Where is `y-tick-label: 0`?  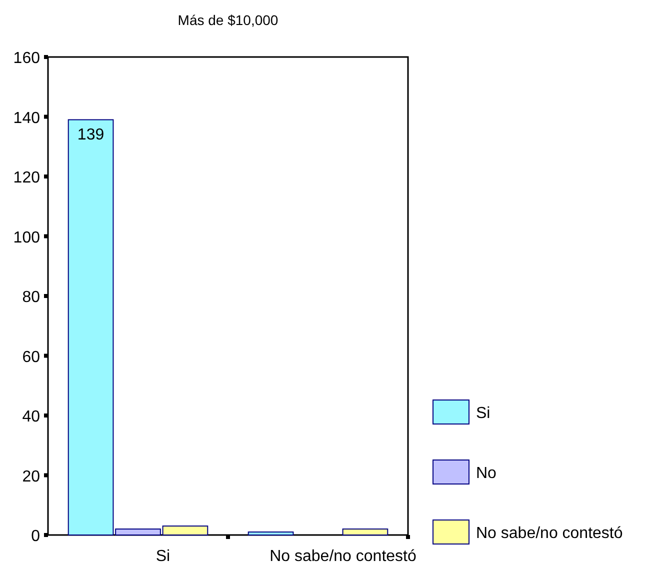
y-tick-label: 0 is located at coordinates (35, 536).